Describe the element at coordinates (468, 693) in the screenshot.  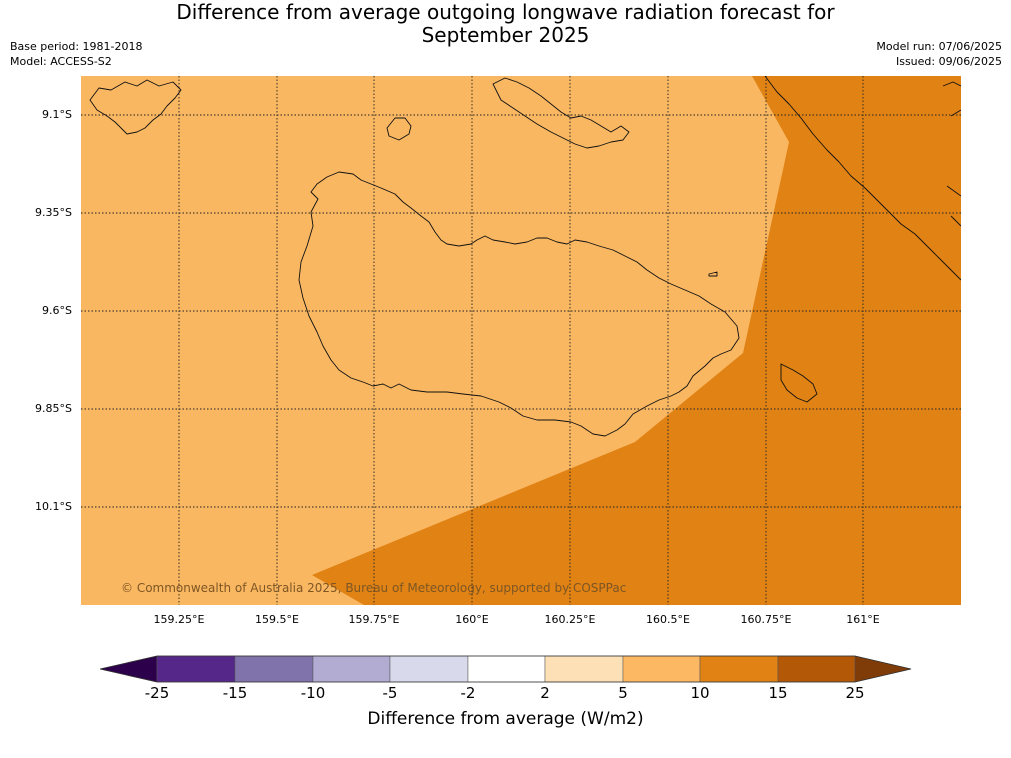
I see `colorbar-tick-label: -2` at that location.